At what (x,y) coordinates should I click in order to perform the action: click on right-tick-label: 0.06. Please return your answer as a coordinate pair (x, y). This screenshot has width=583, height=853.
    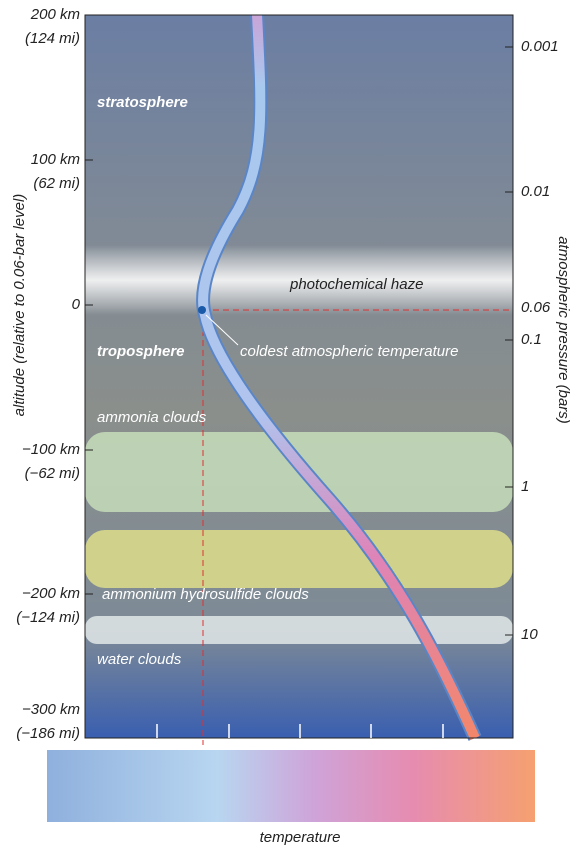
    Looking at the image, I should click on (536, 307).